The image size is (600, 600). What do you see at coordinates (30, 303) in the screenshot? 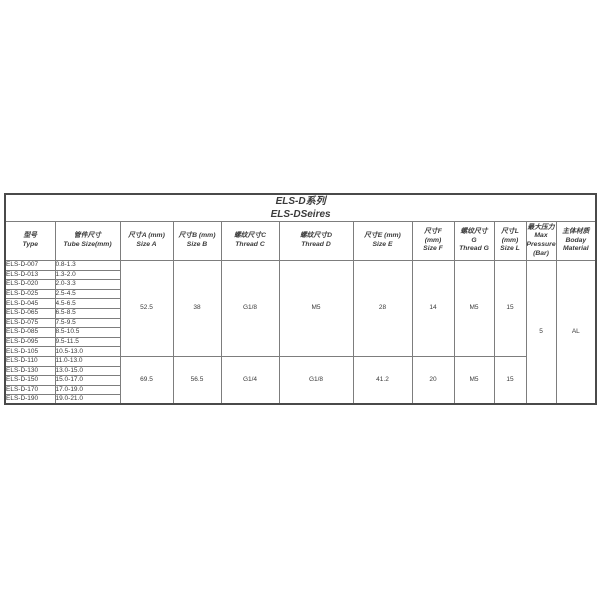
I see `type-cell: ELS-D-045` at bounding box center [30, 303].